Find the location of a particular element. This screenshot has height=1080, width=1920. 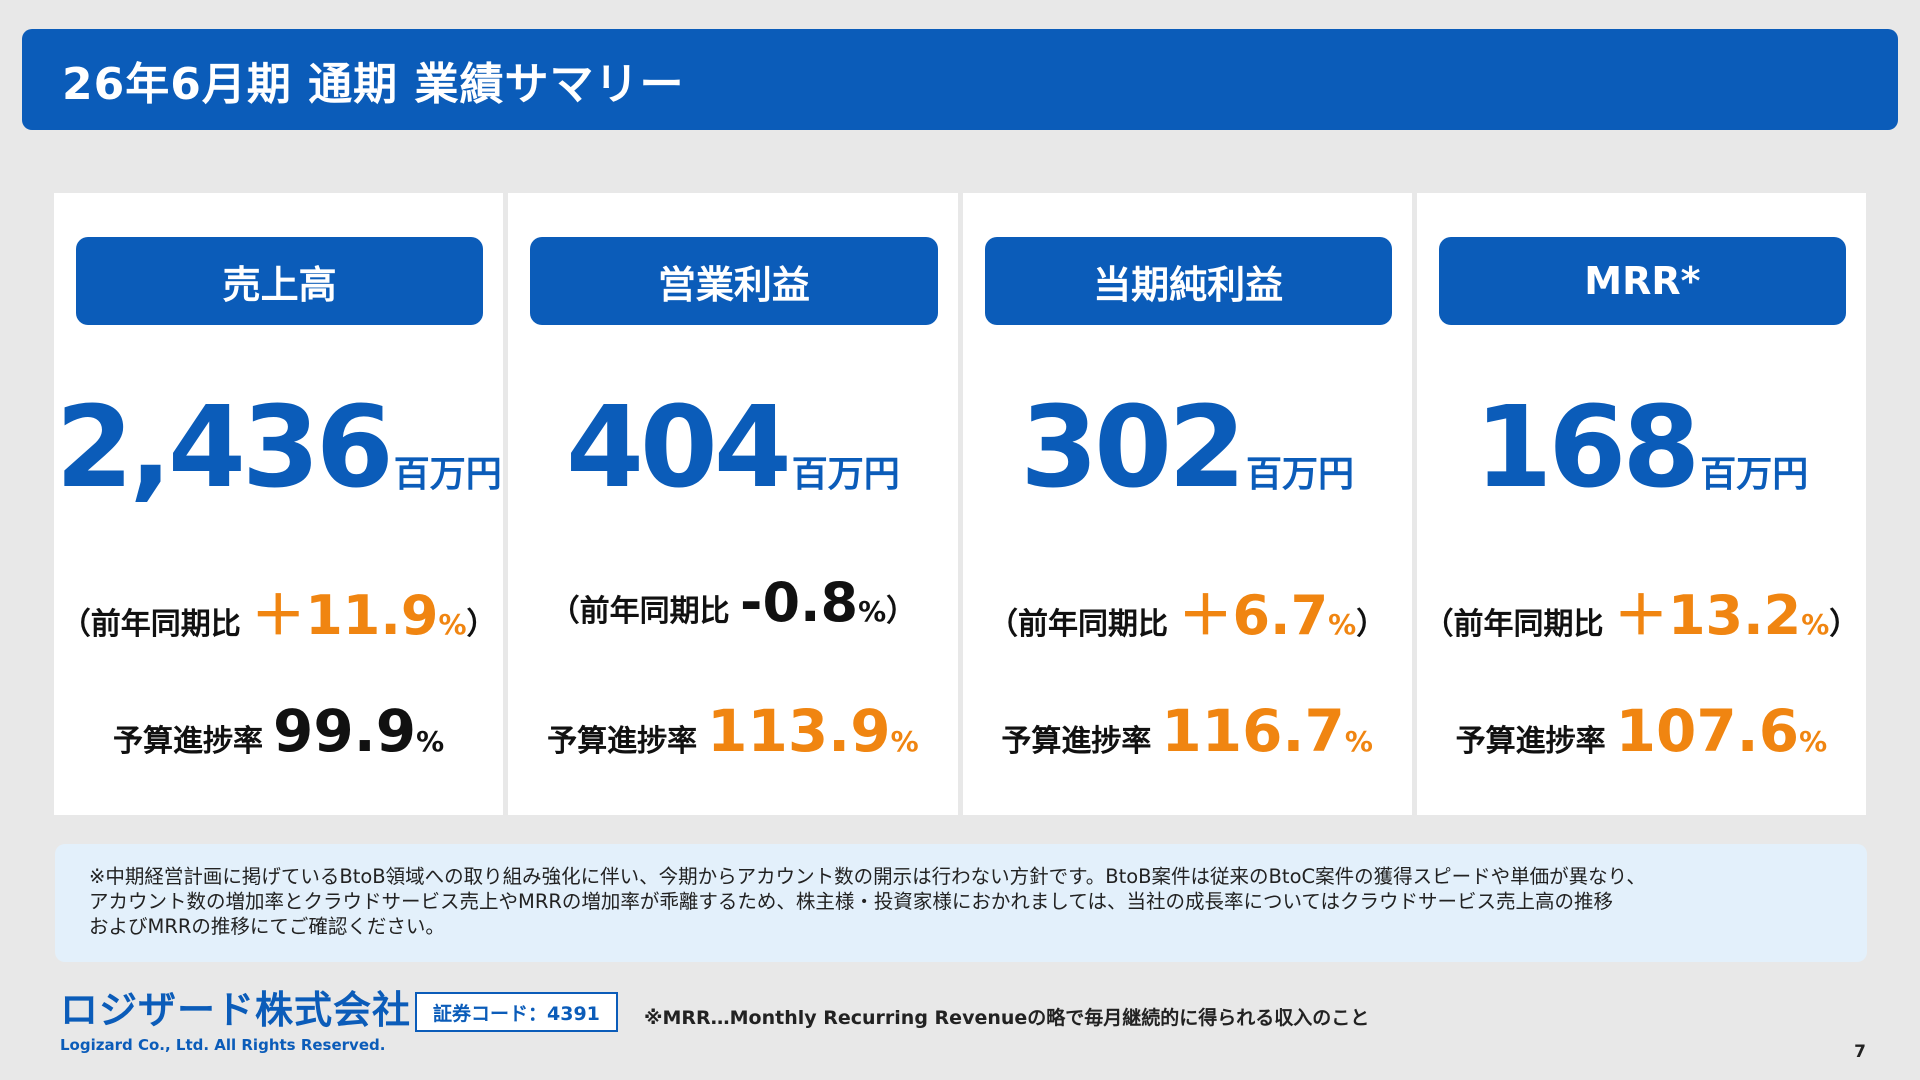

budget-line: 予算進捗率 116.7% is located at coordinates (1187, 731).